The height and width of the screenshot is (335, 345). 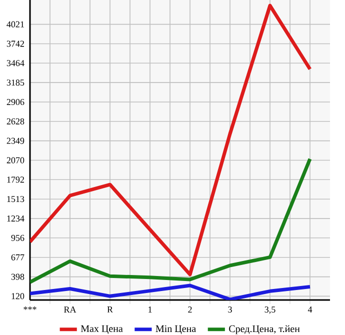 What do you see at coordinates (70, 309) in the screenshot?
I see `x-tick-label: RA` at bounding box center [70, 309].